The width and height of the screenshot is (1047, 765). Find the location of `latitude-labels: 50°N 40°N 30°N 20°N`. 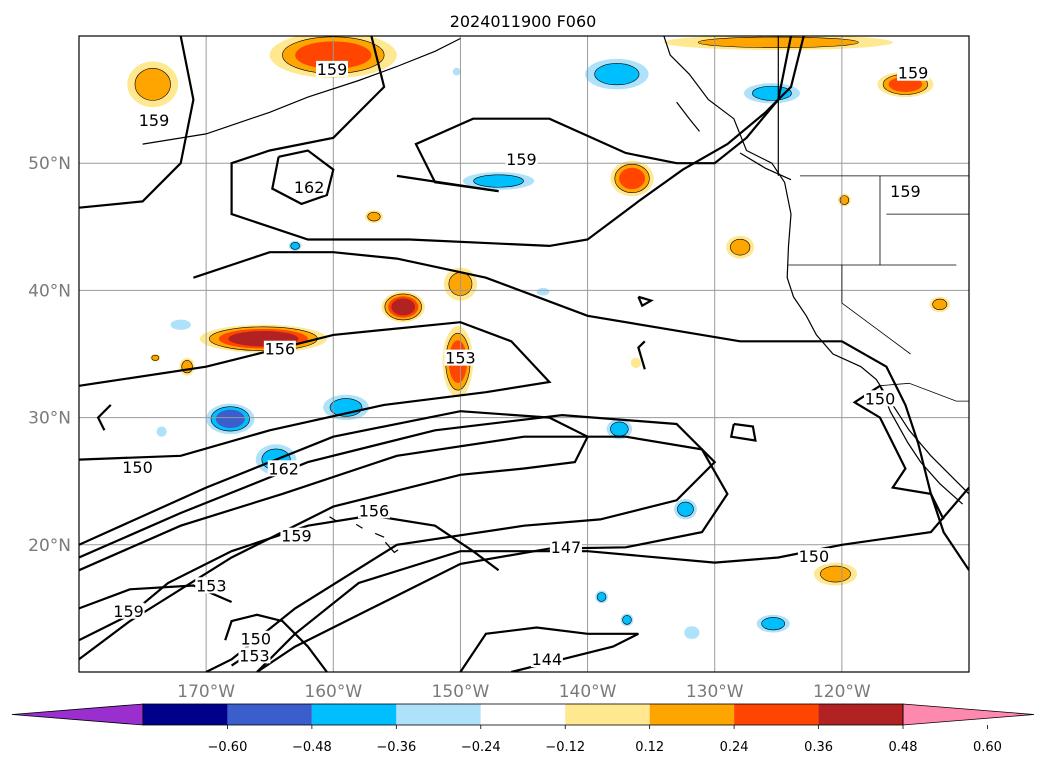

latitude-labels: 50°N 40°N 30°N 20°N is located at coordinates (49, 355).